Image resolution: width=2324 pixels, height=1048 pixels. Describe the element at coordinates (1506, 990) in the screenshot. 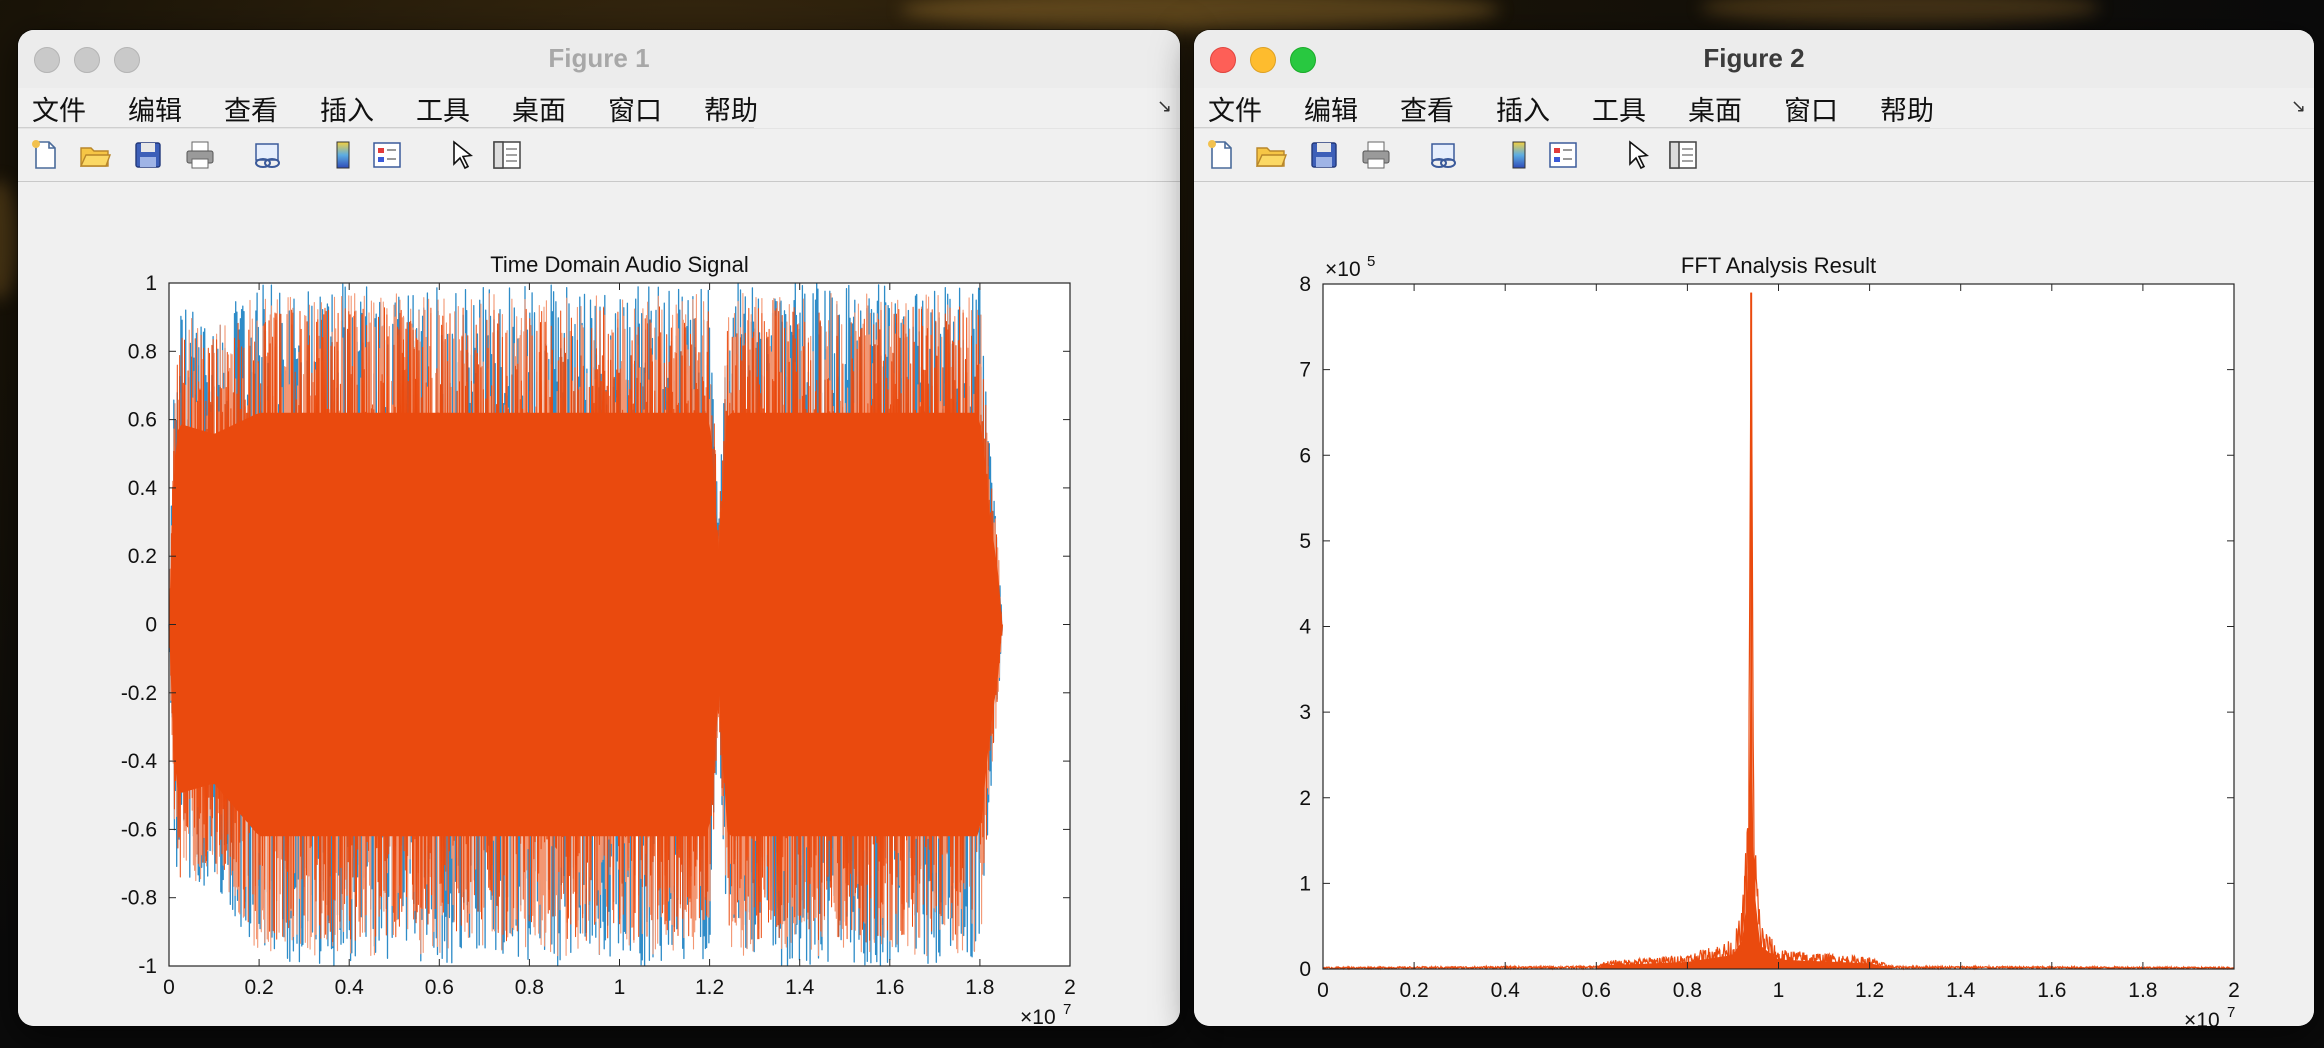

I see `x-tick-label: 0.4` at that location.